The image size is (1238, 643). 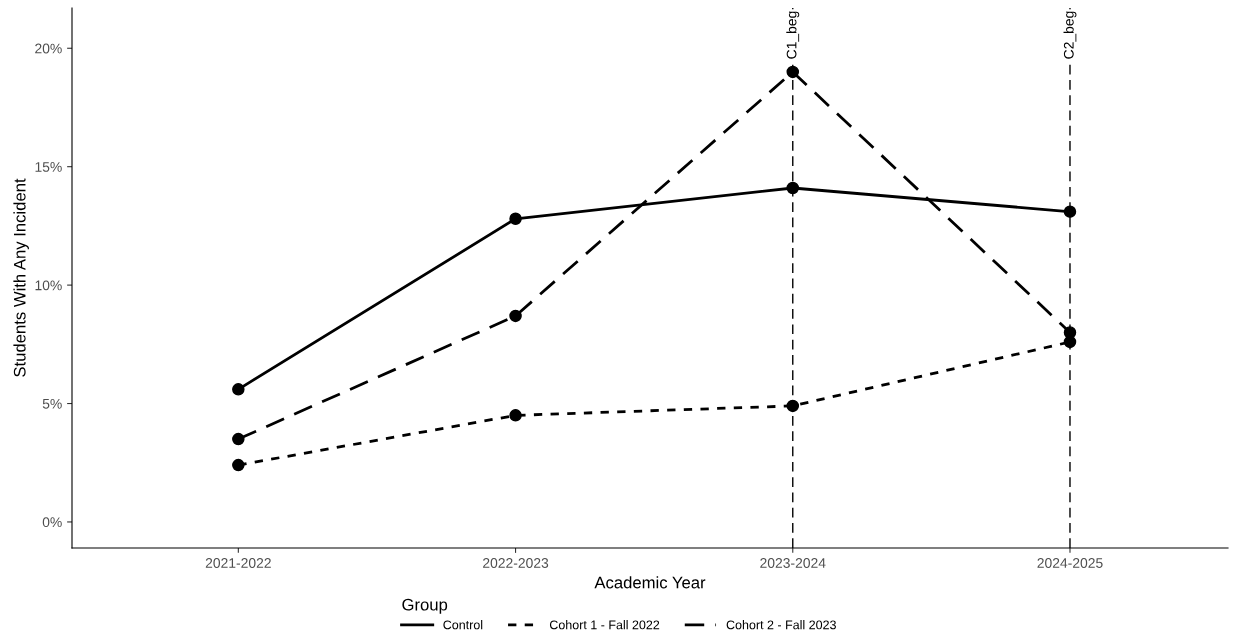 What do you see at coordinates (425, 606) in the screenshot?
I see `legend-title: Group` at bounding box center [425, 606].